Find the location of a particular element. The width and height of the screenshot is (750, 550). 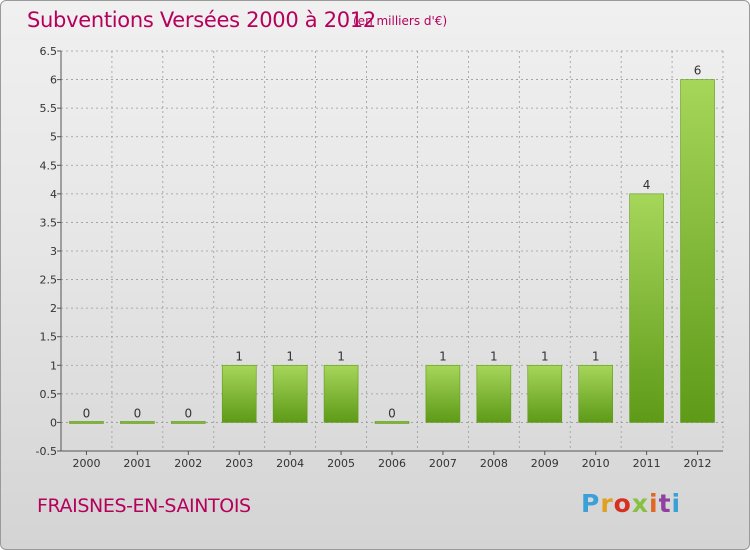

y-tick-label: 4 is located at coordinates (53, 194).